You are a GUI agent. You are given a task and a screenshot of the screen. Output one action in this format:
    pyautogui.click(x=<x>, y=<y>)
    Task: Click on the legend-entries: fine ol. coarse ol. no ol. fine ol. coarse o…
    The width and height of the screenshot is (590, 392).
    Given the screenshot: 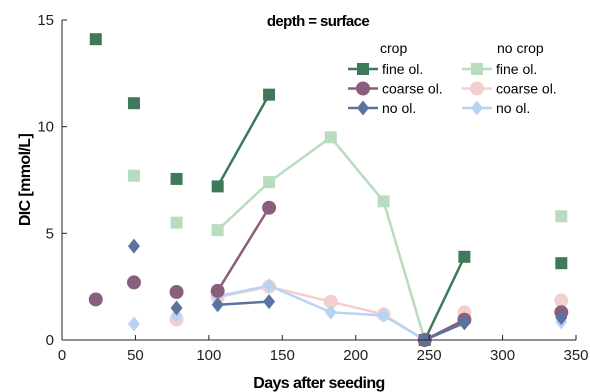 What is the action you would take?
    pyautogui.click(x=452, y=88)
    